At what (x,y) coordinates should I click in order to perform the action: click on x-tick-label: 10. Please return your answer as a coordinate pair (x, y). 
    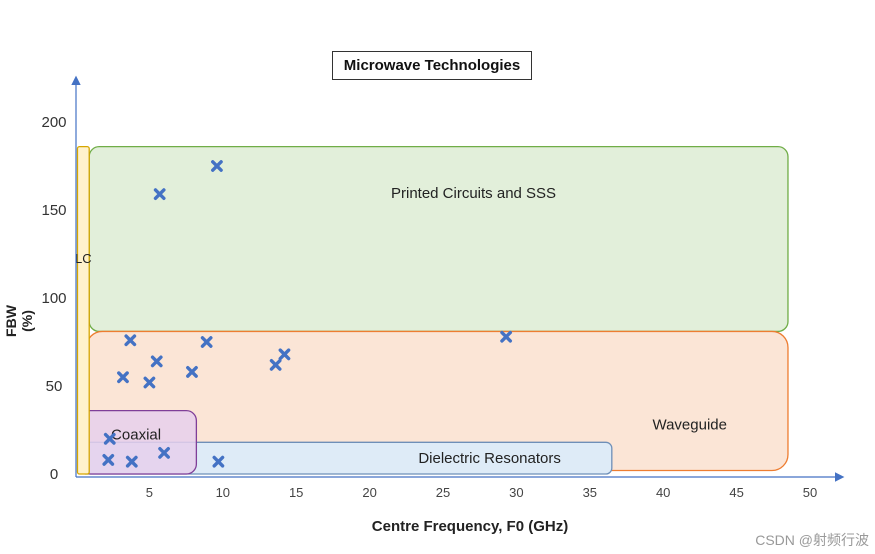
    Looking at the image, I should click on (223, 492).